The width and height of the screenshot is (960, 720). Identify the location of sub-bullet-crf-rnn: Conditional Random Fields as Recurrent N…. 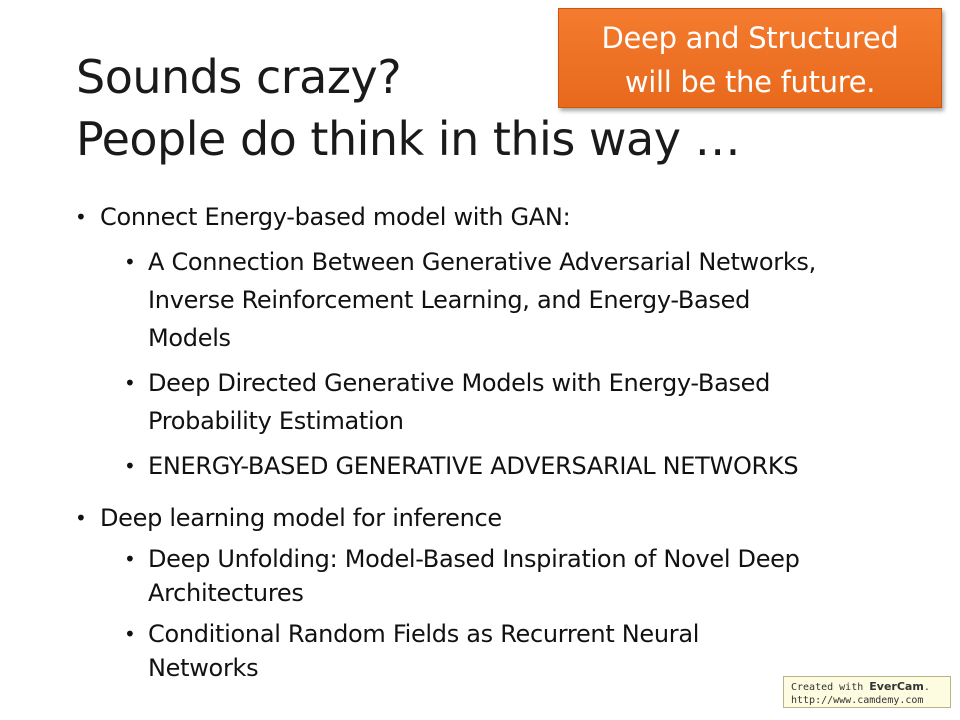
(516, 651).